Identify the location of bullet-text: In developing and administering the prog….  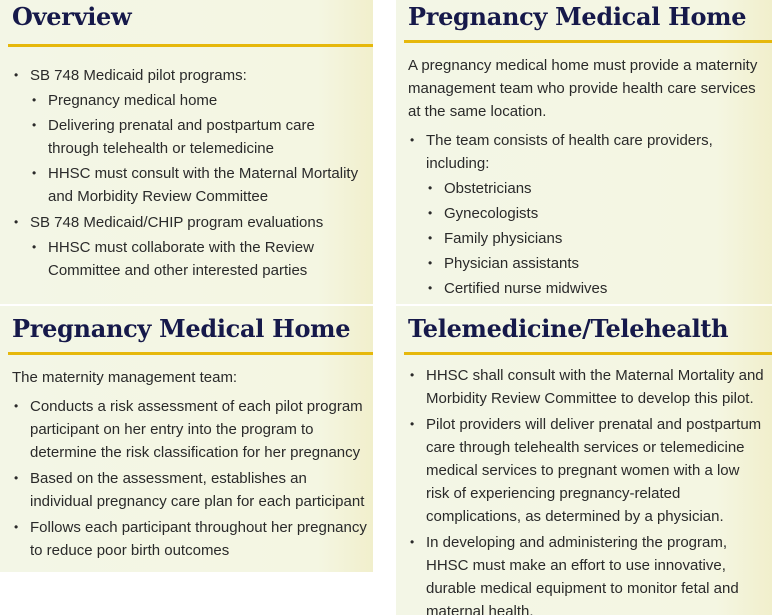
(582, 574).